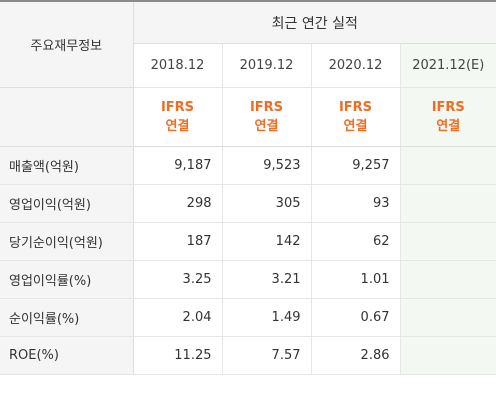 The image size is (496, 407). I want to click on row-label: 영업이익(억원), so click(67, 203).